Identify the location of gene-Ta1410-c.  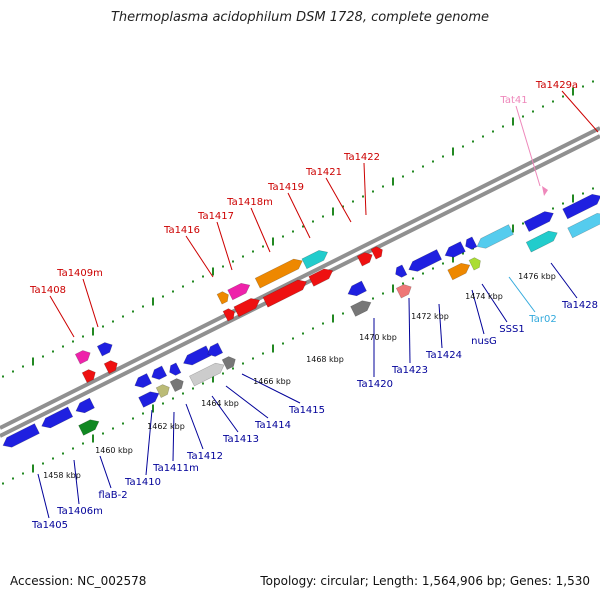
(149, 399).